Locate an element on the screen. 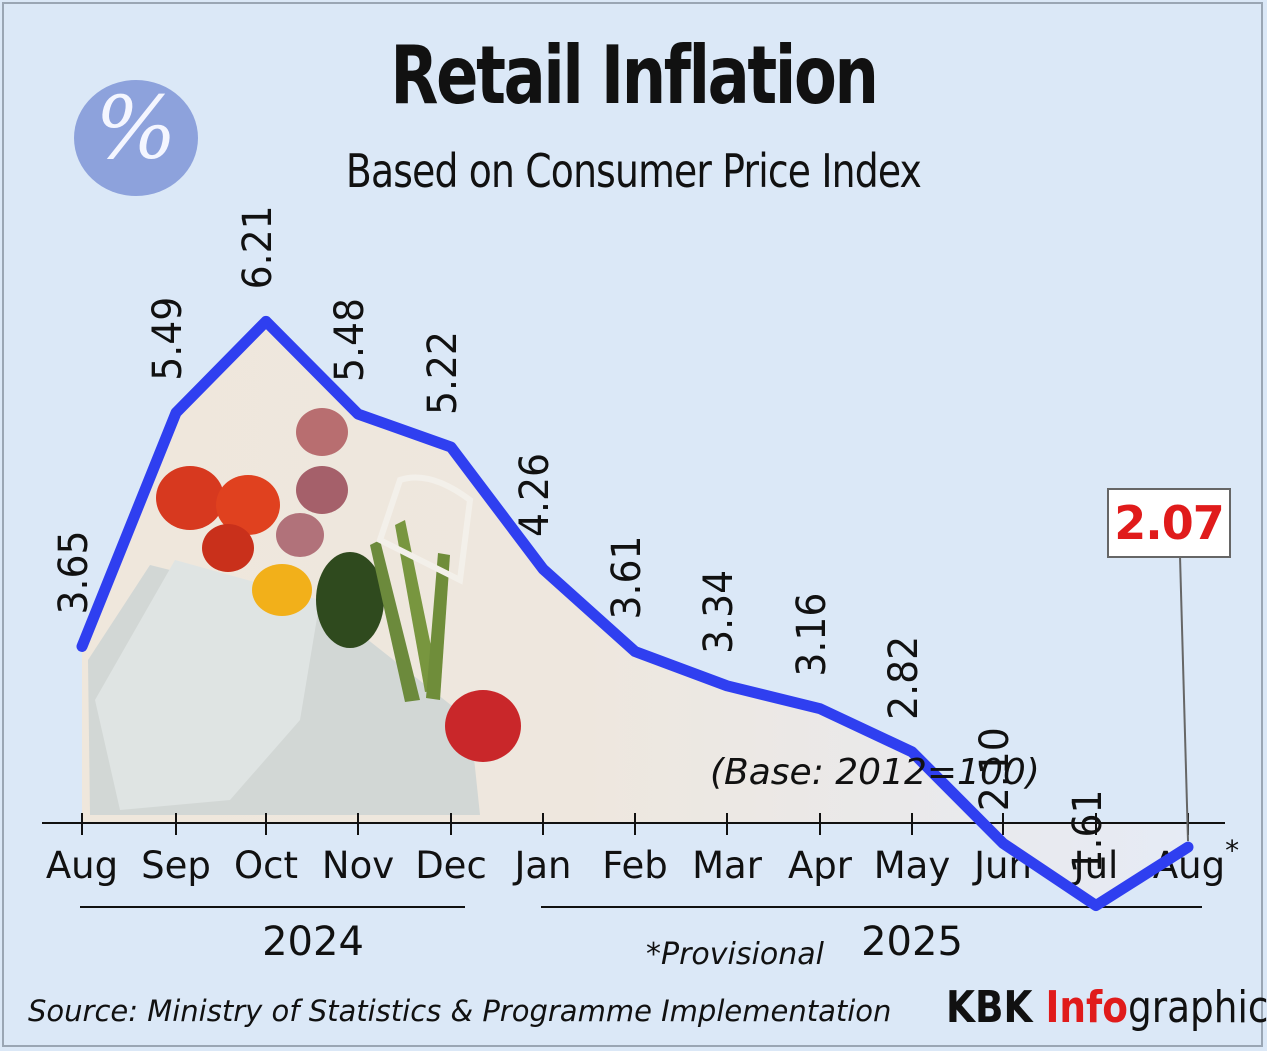 The image size is (1267, 1051). highlight-value-callout: 2.07 is located at coordinates (1169, 523).